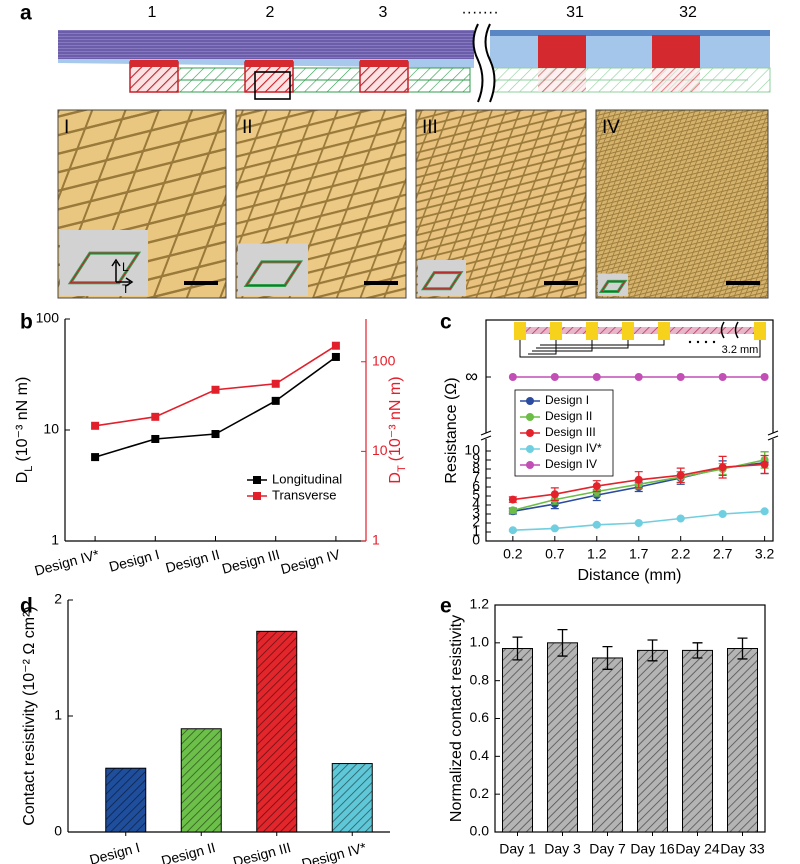 This screenshot has width=800, height=864. I want to click on legend-label: Design III, so click(570, 432).